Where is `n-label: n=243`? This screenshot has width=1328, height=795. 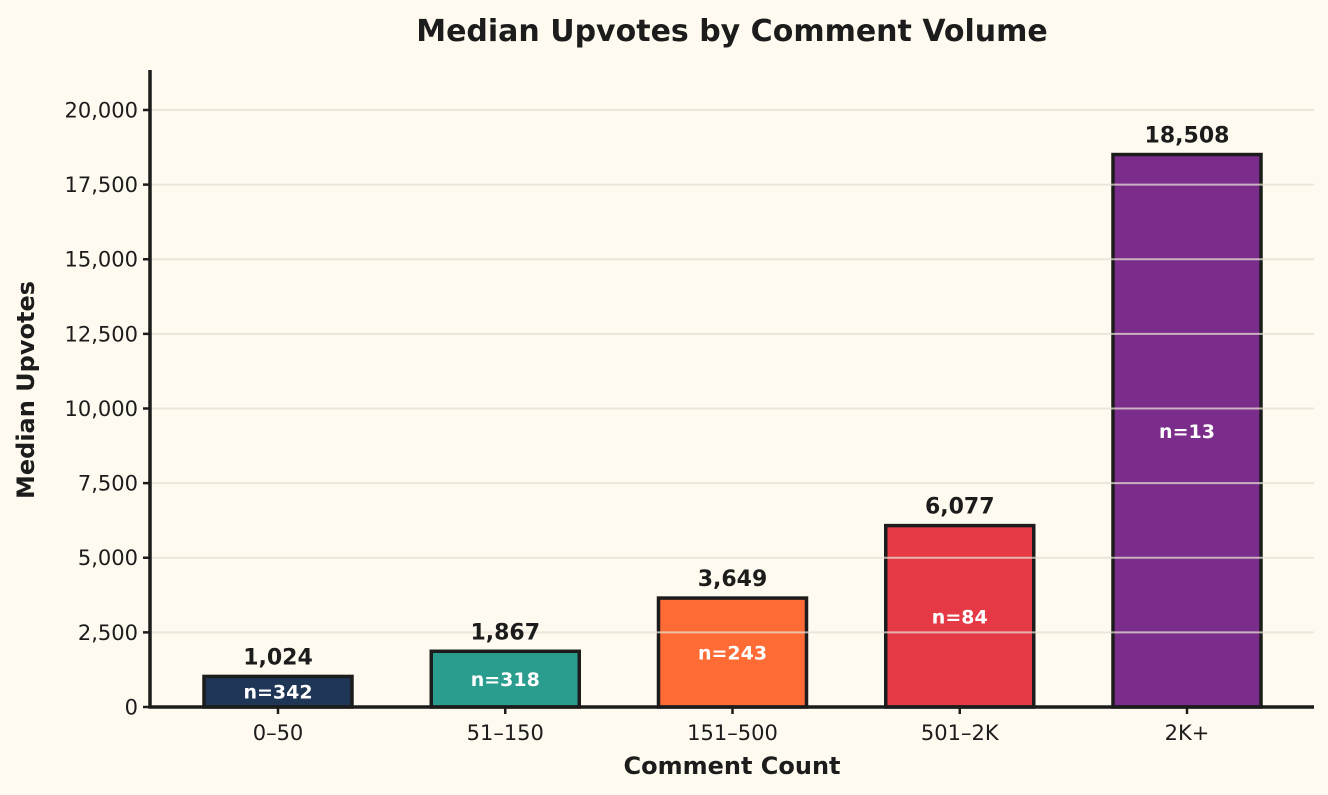 n-label: n=243 is located at coordinates (732, 654).